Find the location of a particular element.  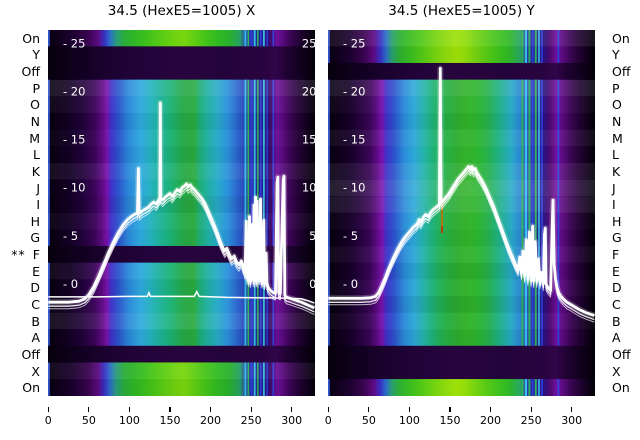

row-label-right: E is located at coordinates (616, 271).